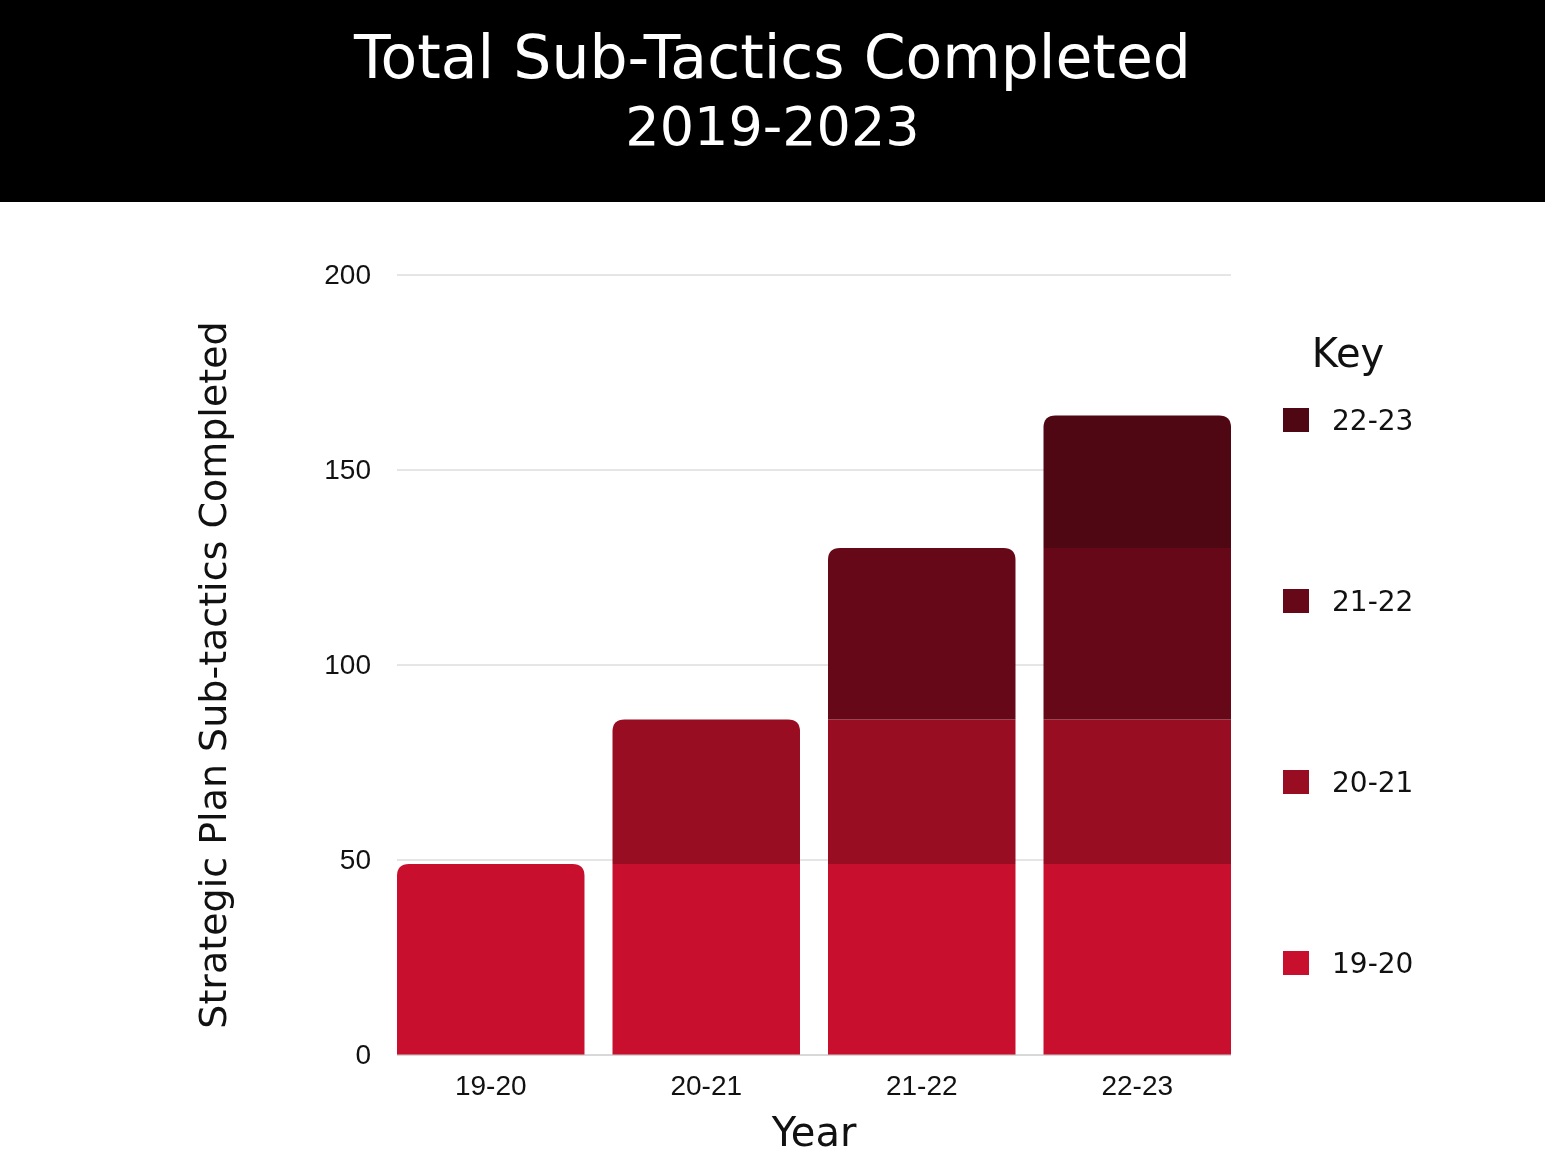 The width and height of the screenshot is (1545, 1171). What do you see at coordinates (1137, 1085) in the screenshot?
I see `x-tick-label: 22-23` at bounding box center [1137, 1085].